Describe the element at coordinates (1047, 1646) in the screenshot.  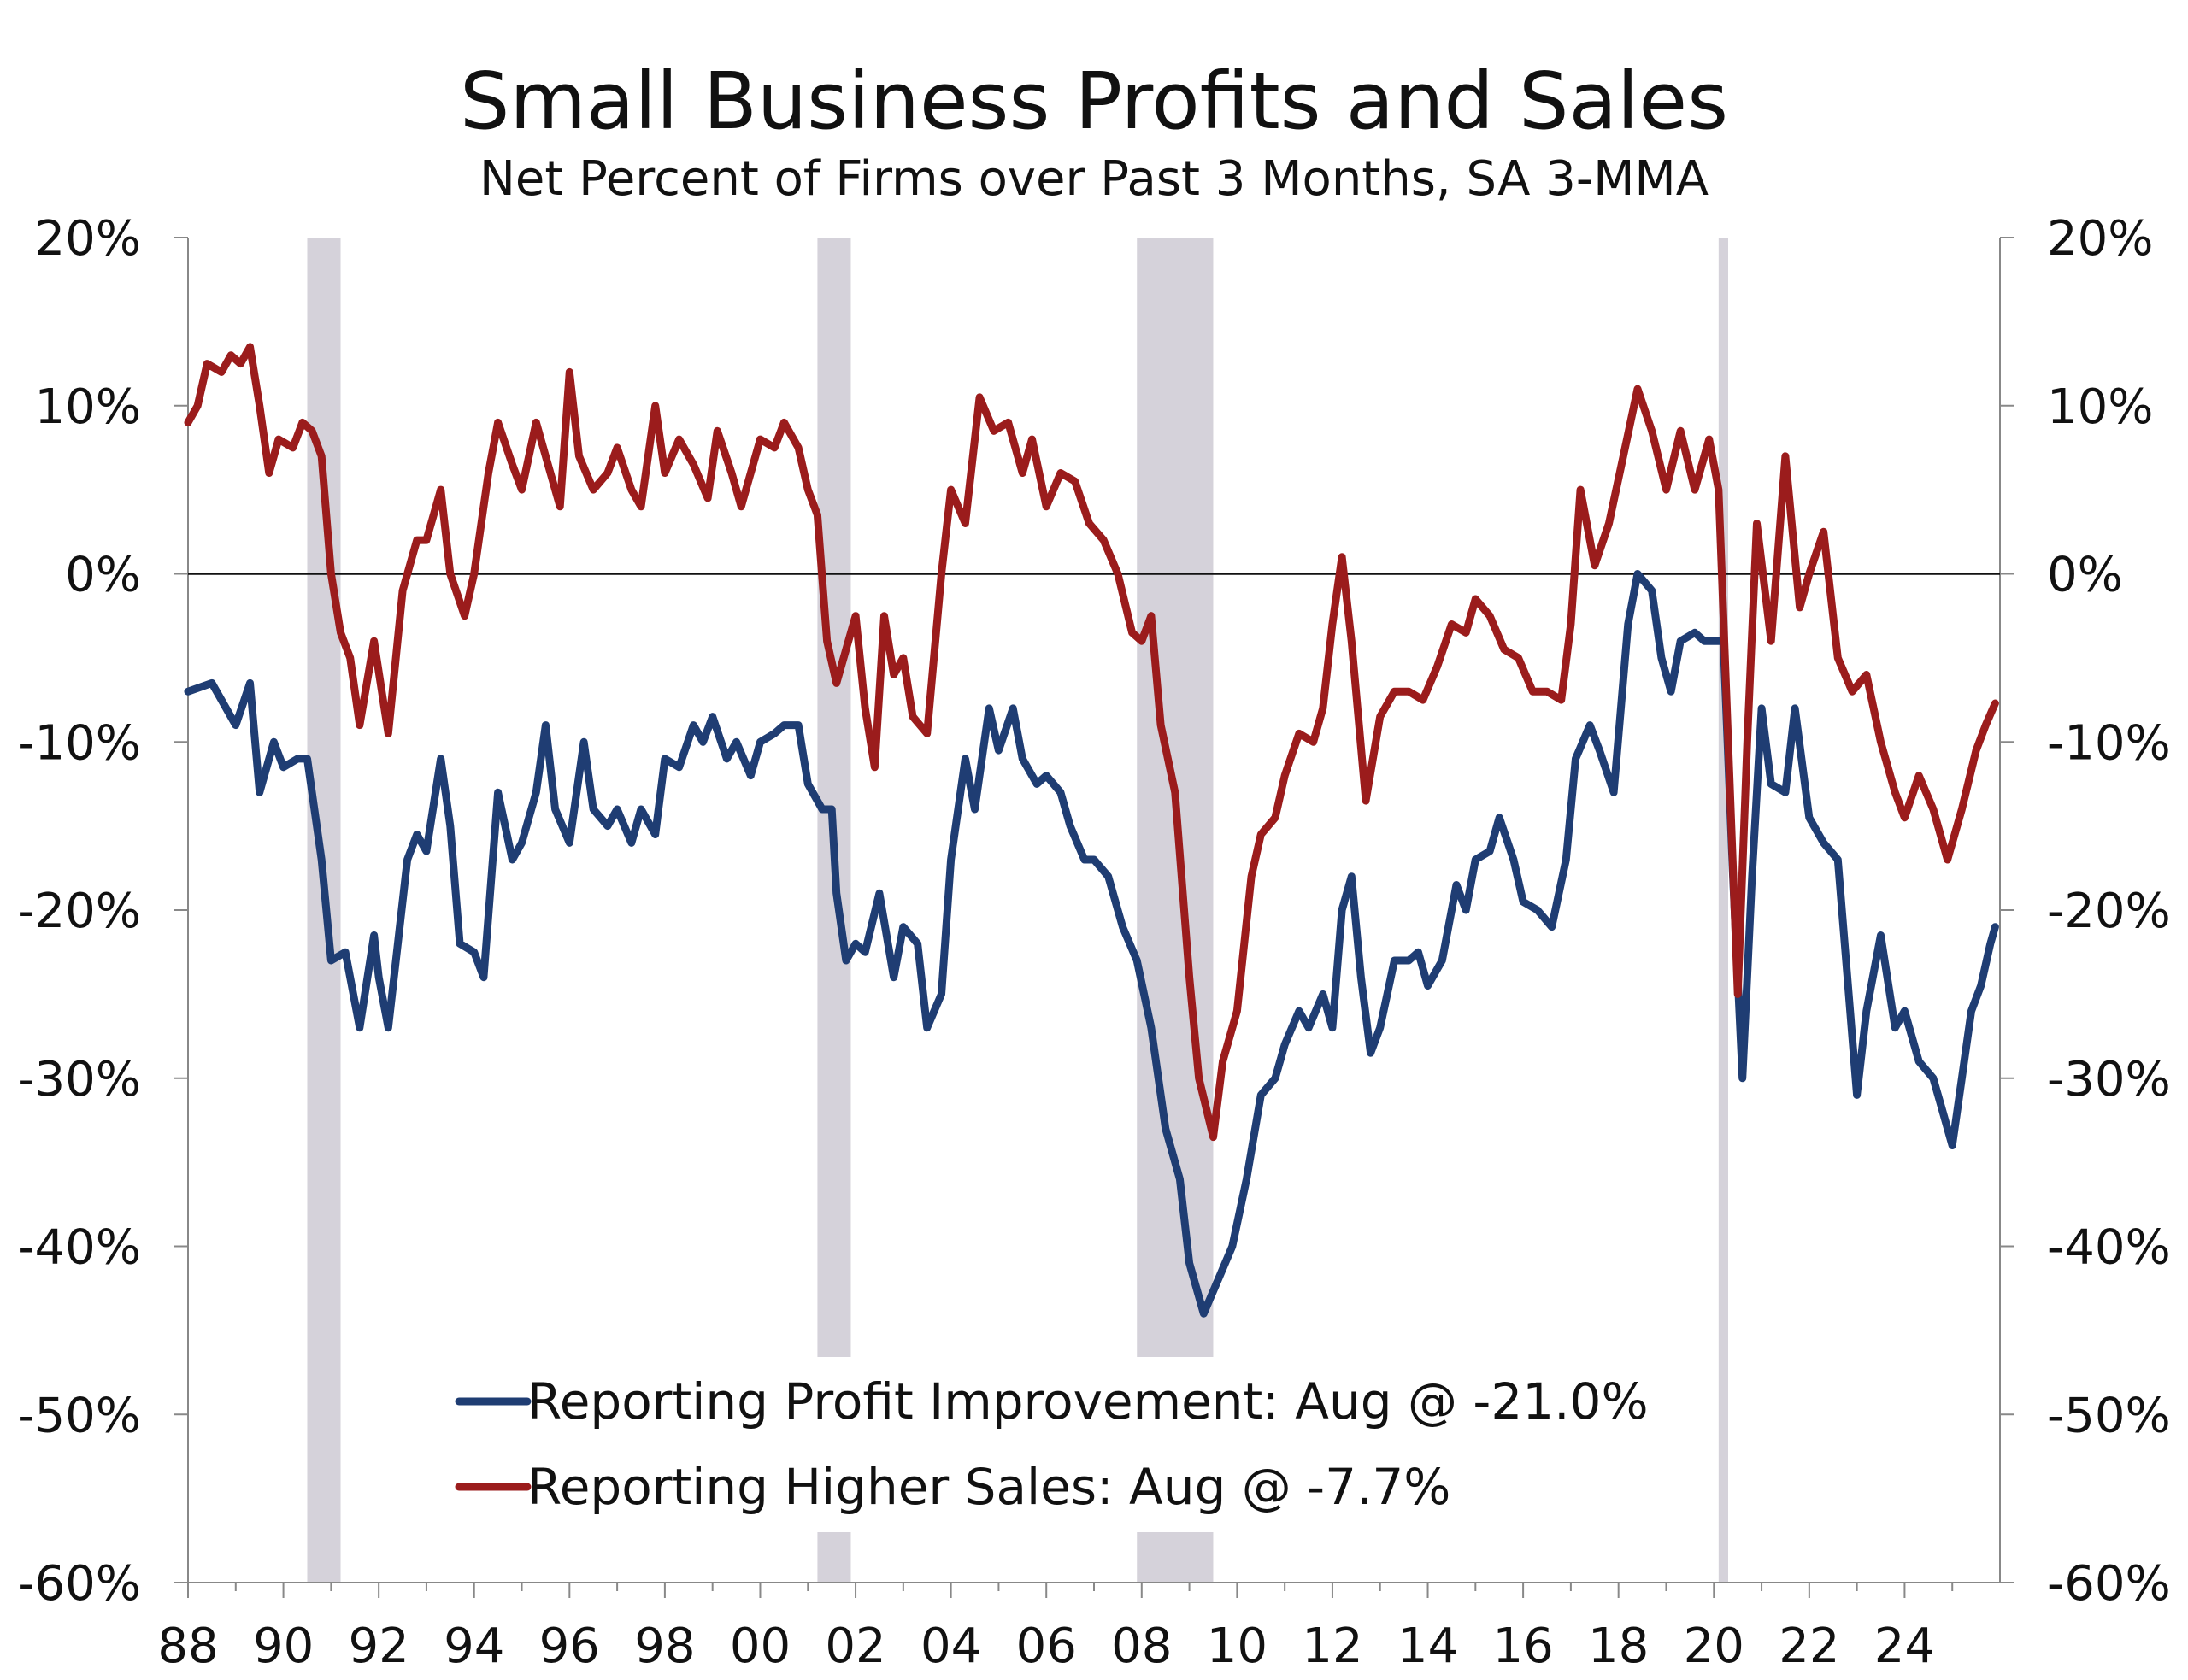
I see `x-tick-label: 06` at that location.